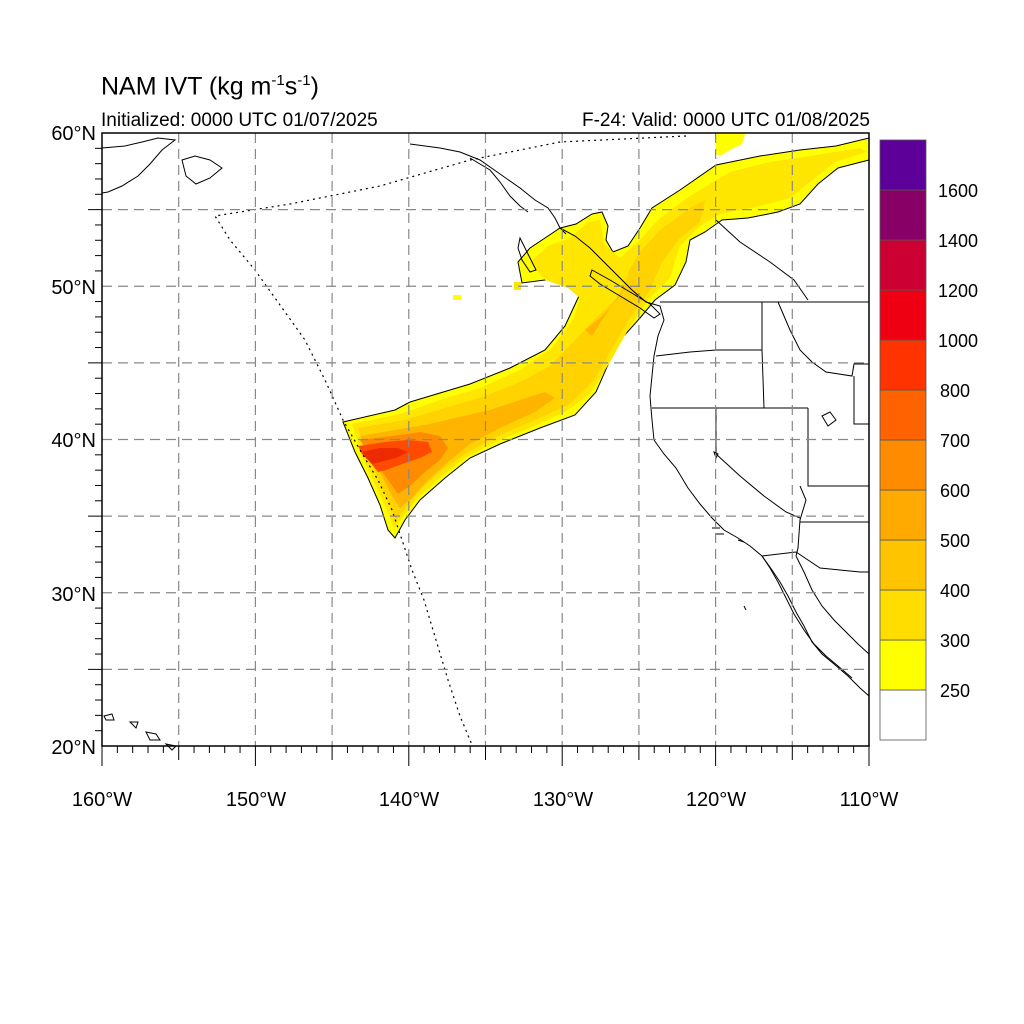 The image size is (1024, 1024). Describe the element at coordinates (202, 170) in the screenshot. I see `islands-north` at that location.